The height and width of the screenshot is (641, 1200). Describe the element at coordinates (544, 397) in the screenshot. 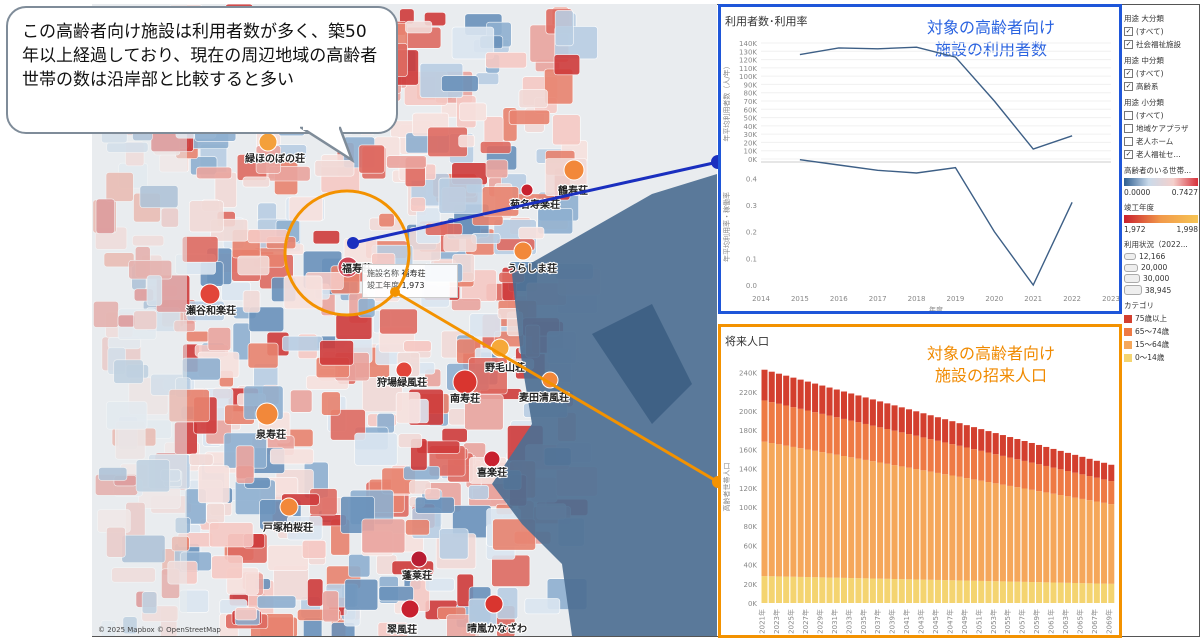

I see `facility-label: 麦田清風荘` at that location.